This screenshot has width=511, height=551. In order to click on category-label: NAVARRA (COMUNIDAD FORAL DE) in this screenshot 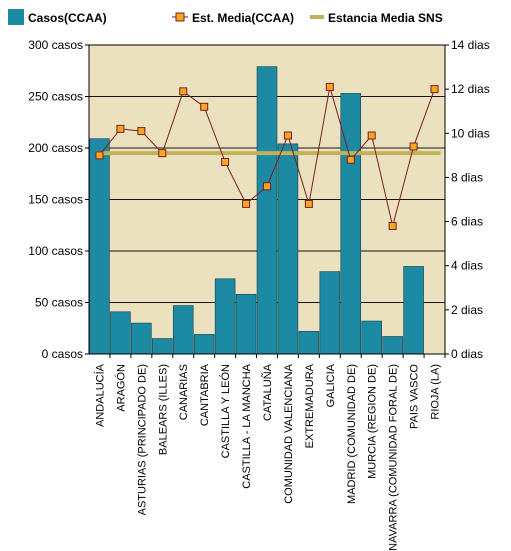, I will do `click(394, 457)`.